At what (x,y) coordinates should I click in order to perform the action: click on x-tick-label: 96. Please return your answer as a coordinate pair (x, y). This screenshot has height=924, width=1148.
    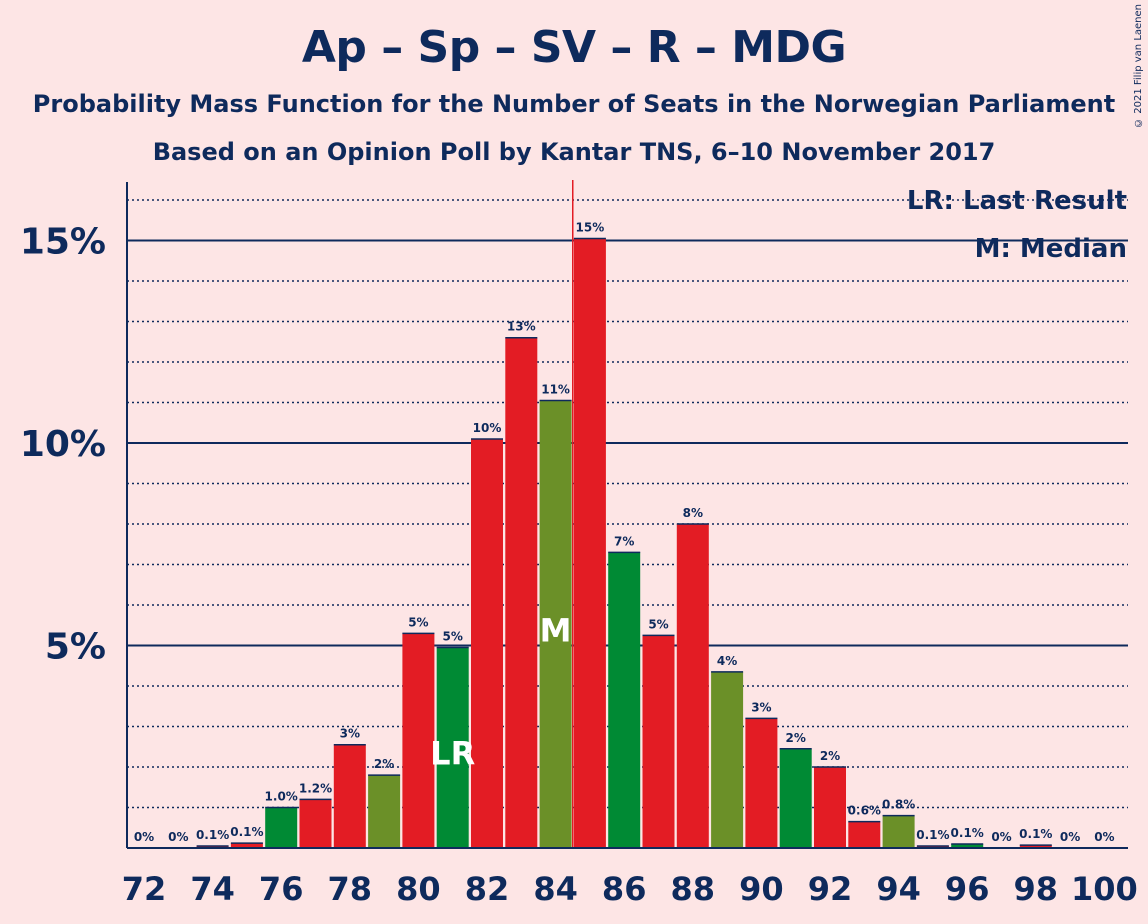
    Looking at the image, I should click on (967, 889).